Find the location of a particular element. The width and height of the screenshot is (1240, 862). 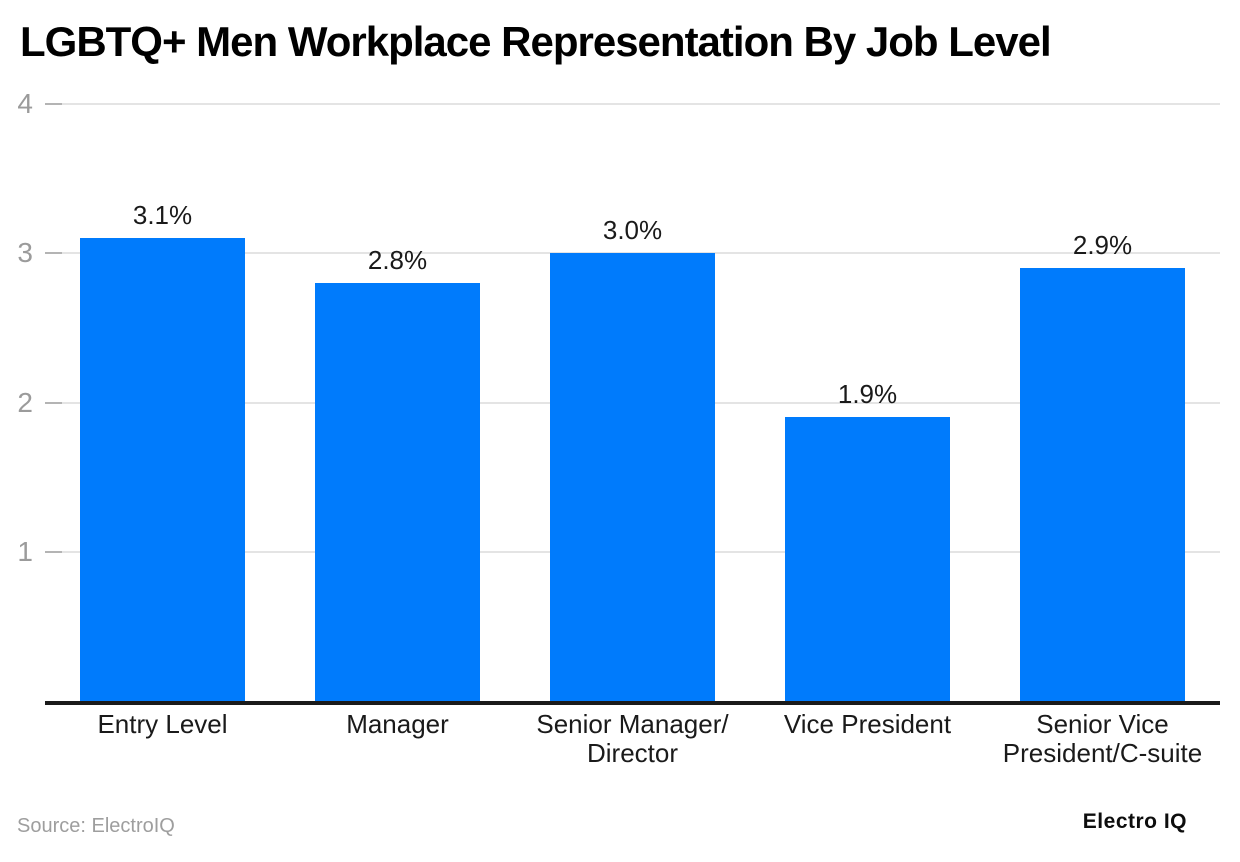

source-label: Source: ElectroIQ is located at coordinates (96, 826).